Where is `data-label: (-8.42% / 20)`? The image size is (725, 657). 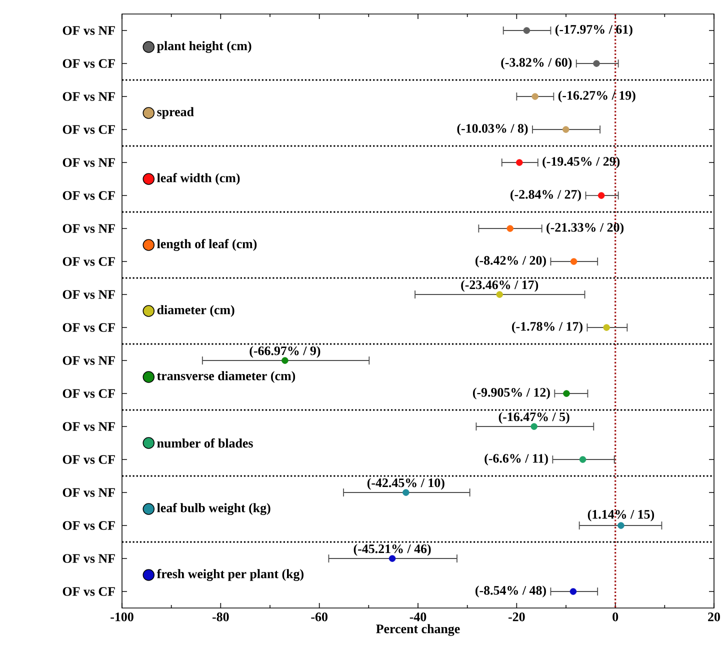
data-label: (-8.42% / 20) is located at coordinates (511, 262).